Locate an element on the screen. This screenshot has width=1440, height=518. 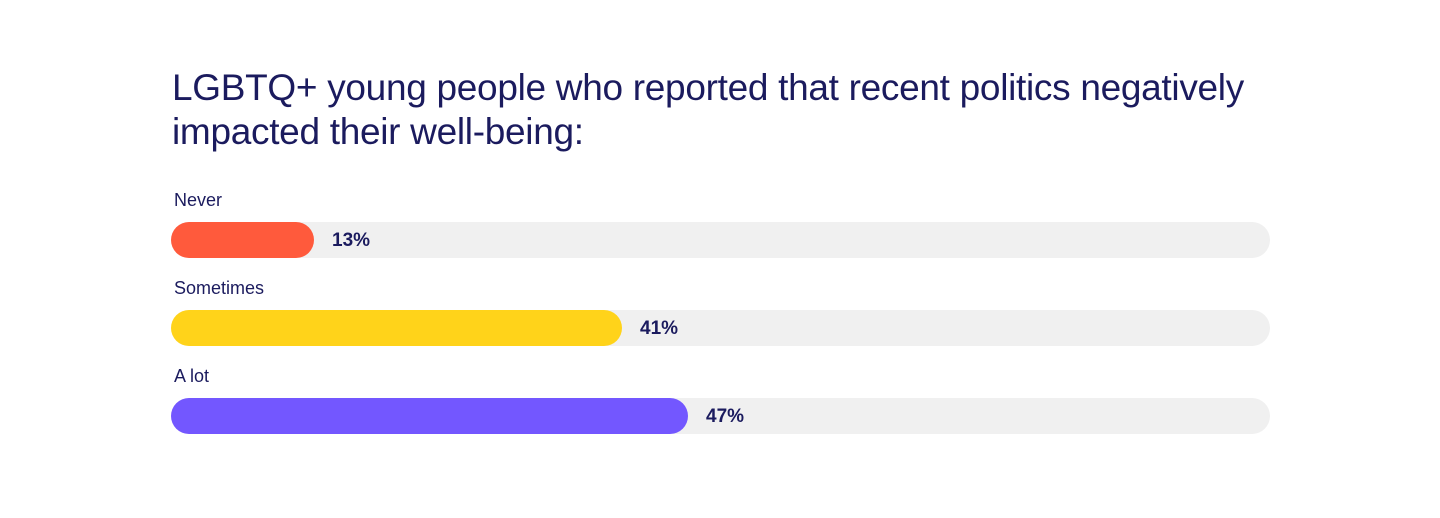
value-label: 41% is located at coordinates (659, 328).